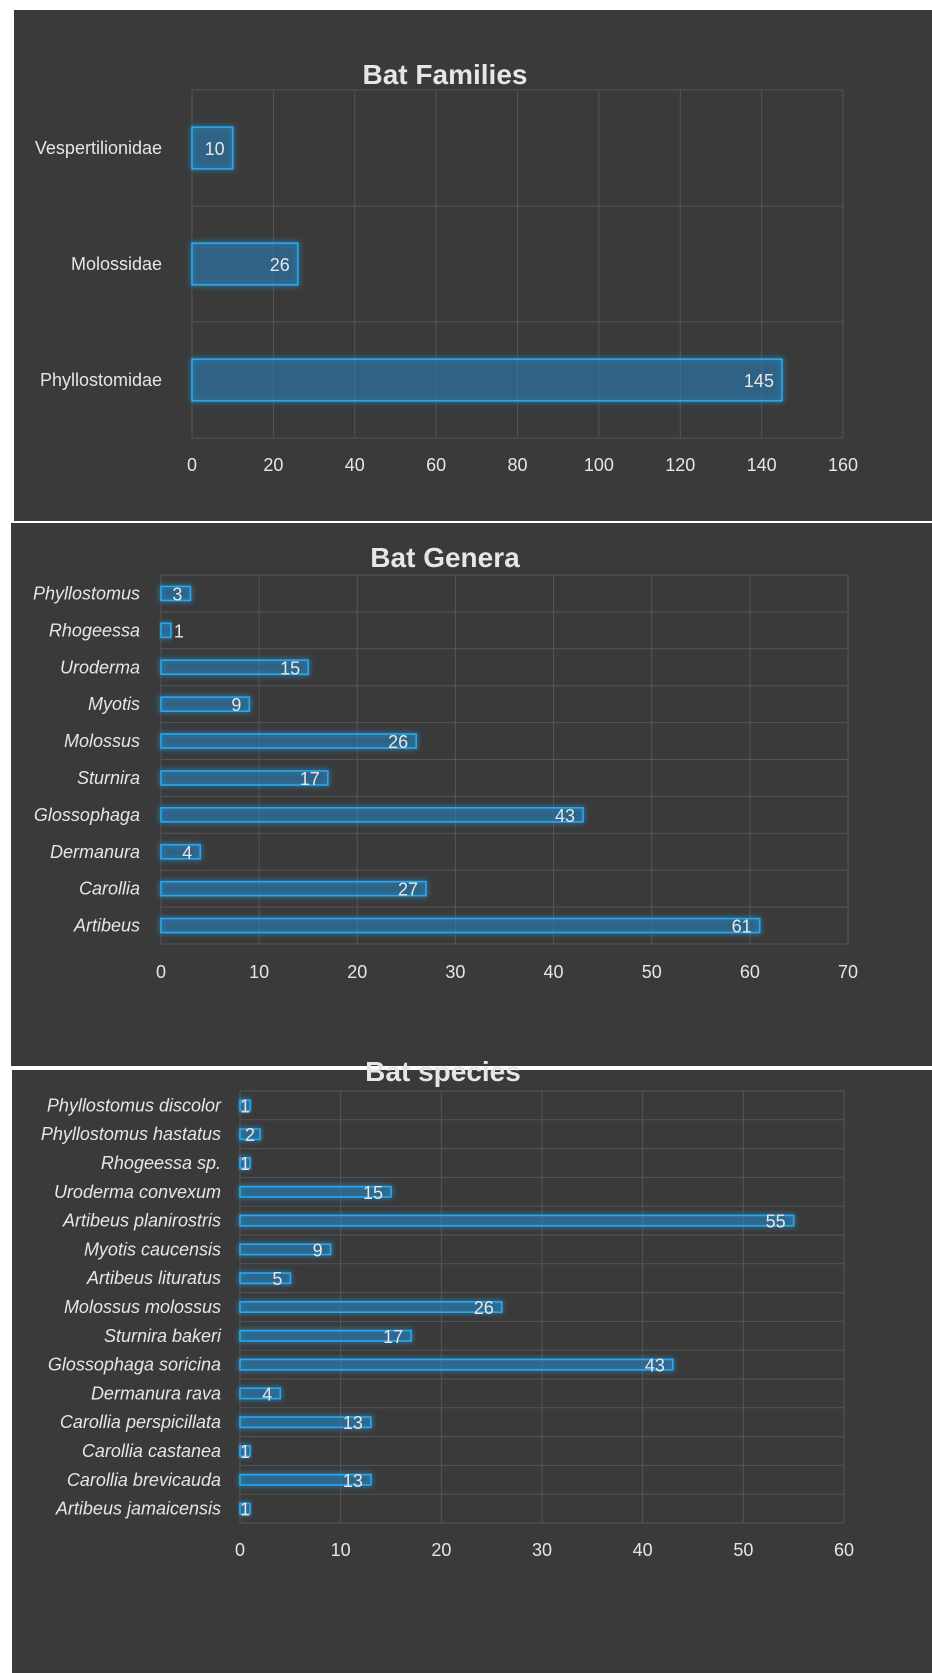  What do you see at coordinates (565, 816) in the screenshot?
I see `data-label: 43` at bounding box center [565, 816].